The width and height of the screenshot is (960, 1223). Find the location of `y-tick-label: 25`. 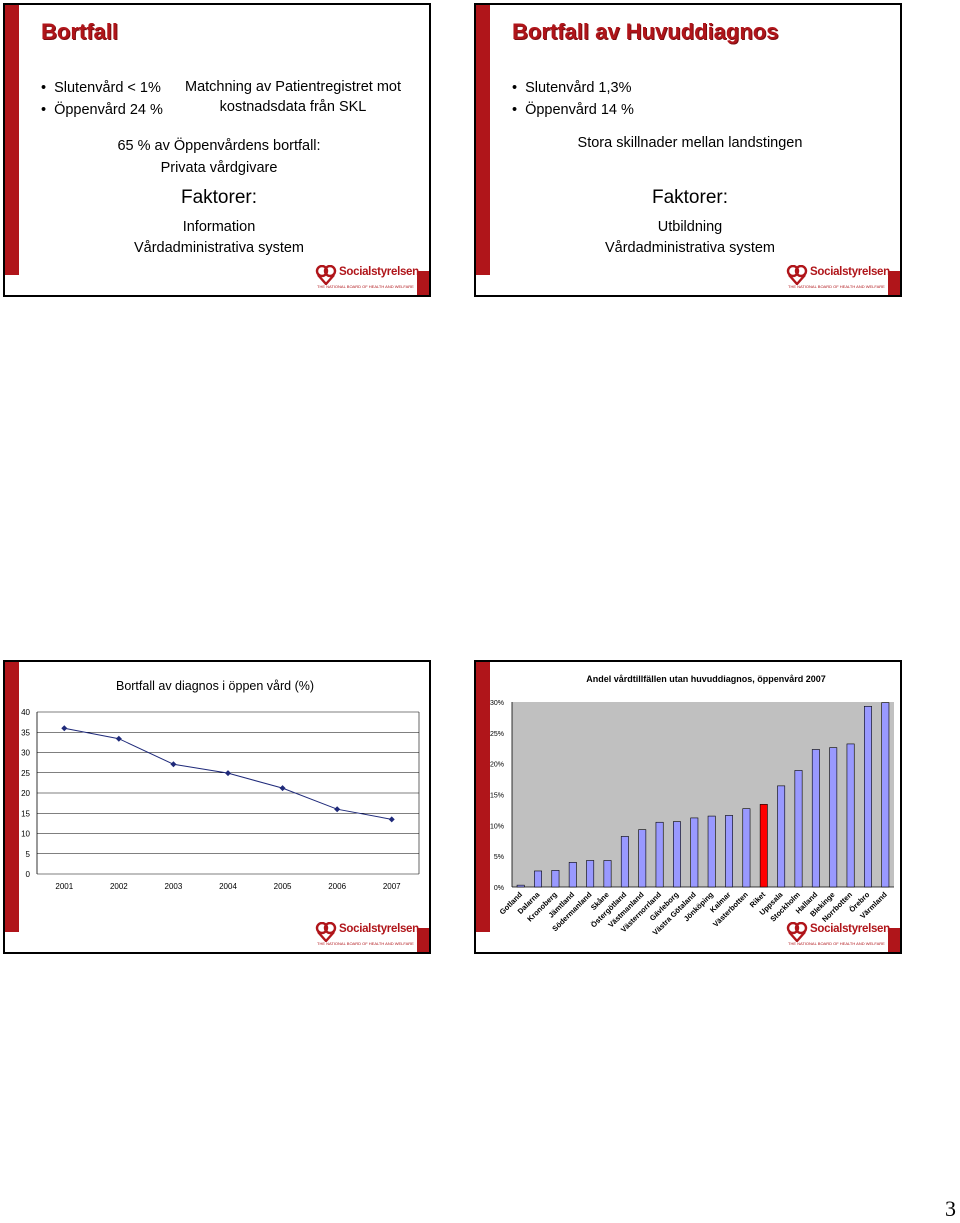

y-tick-label: 25 is located at coordinates (25, 773).